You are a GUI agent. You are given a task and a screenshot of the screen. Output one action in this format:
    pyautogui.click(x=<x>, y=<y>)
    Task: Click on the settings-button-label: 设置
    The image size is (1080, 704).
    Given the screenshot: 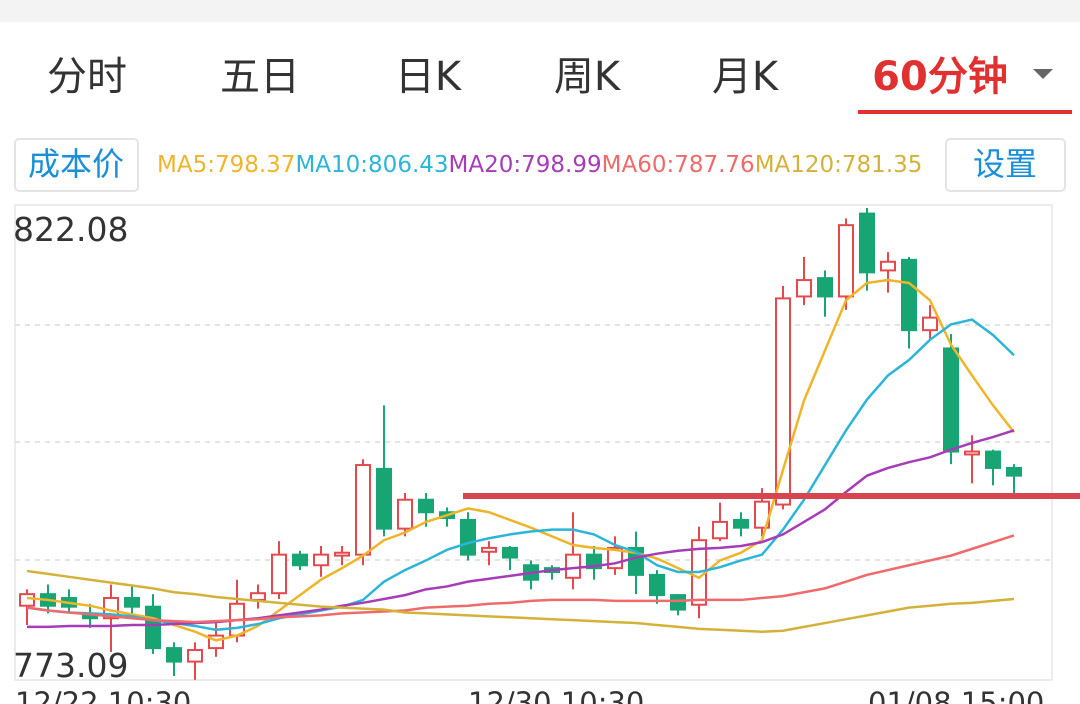 What is the action you would take?
    pyautogui.click(x=1005, y=164)
    